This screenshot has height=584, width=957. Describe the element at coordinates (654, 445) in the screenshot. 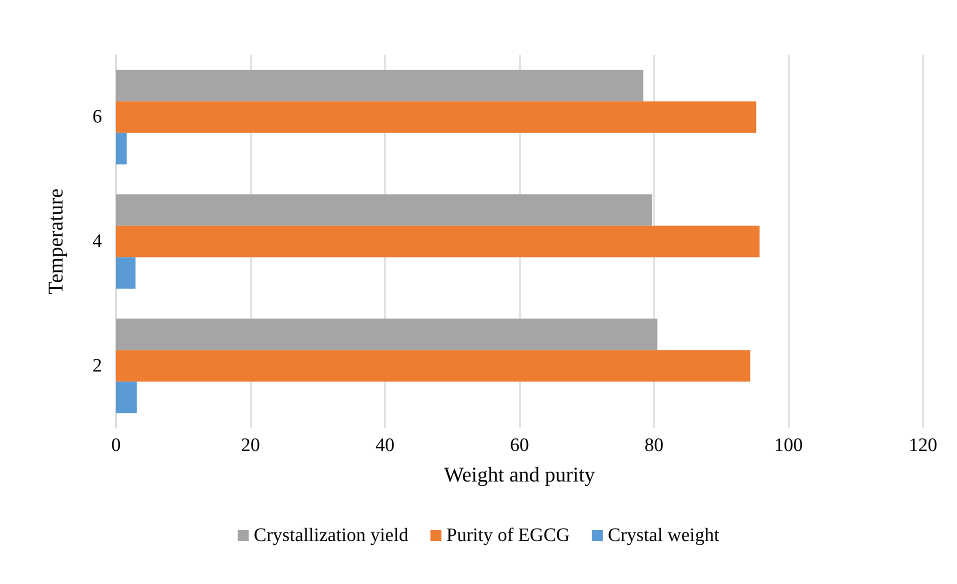

I see `x-tick-label: 80` at that location.